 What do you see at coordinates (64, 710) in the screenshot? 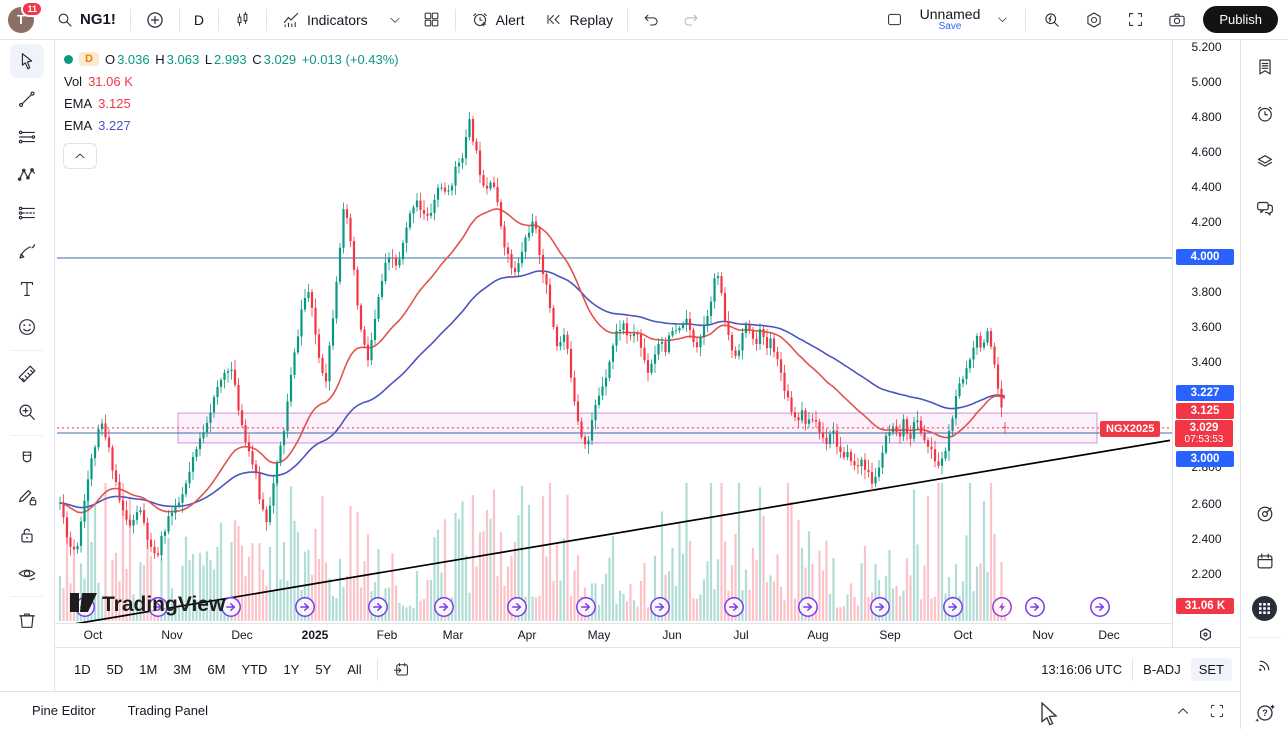
I see `tab-pine-editor: Pine Editor` at bounding box center [64, 710].